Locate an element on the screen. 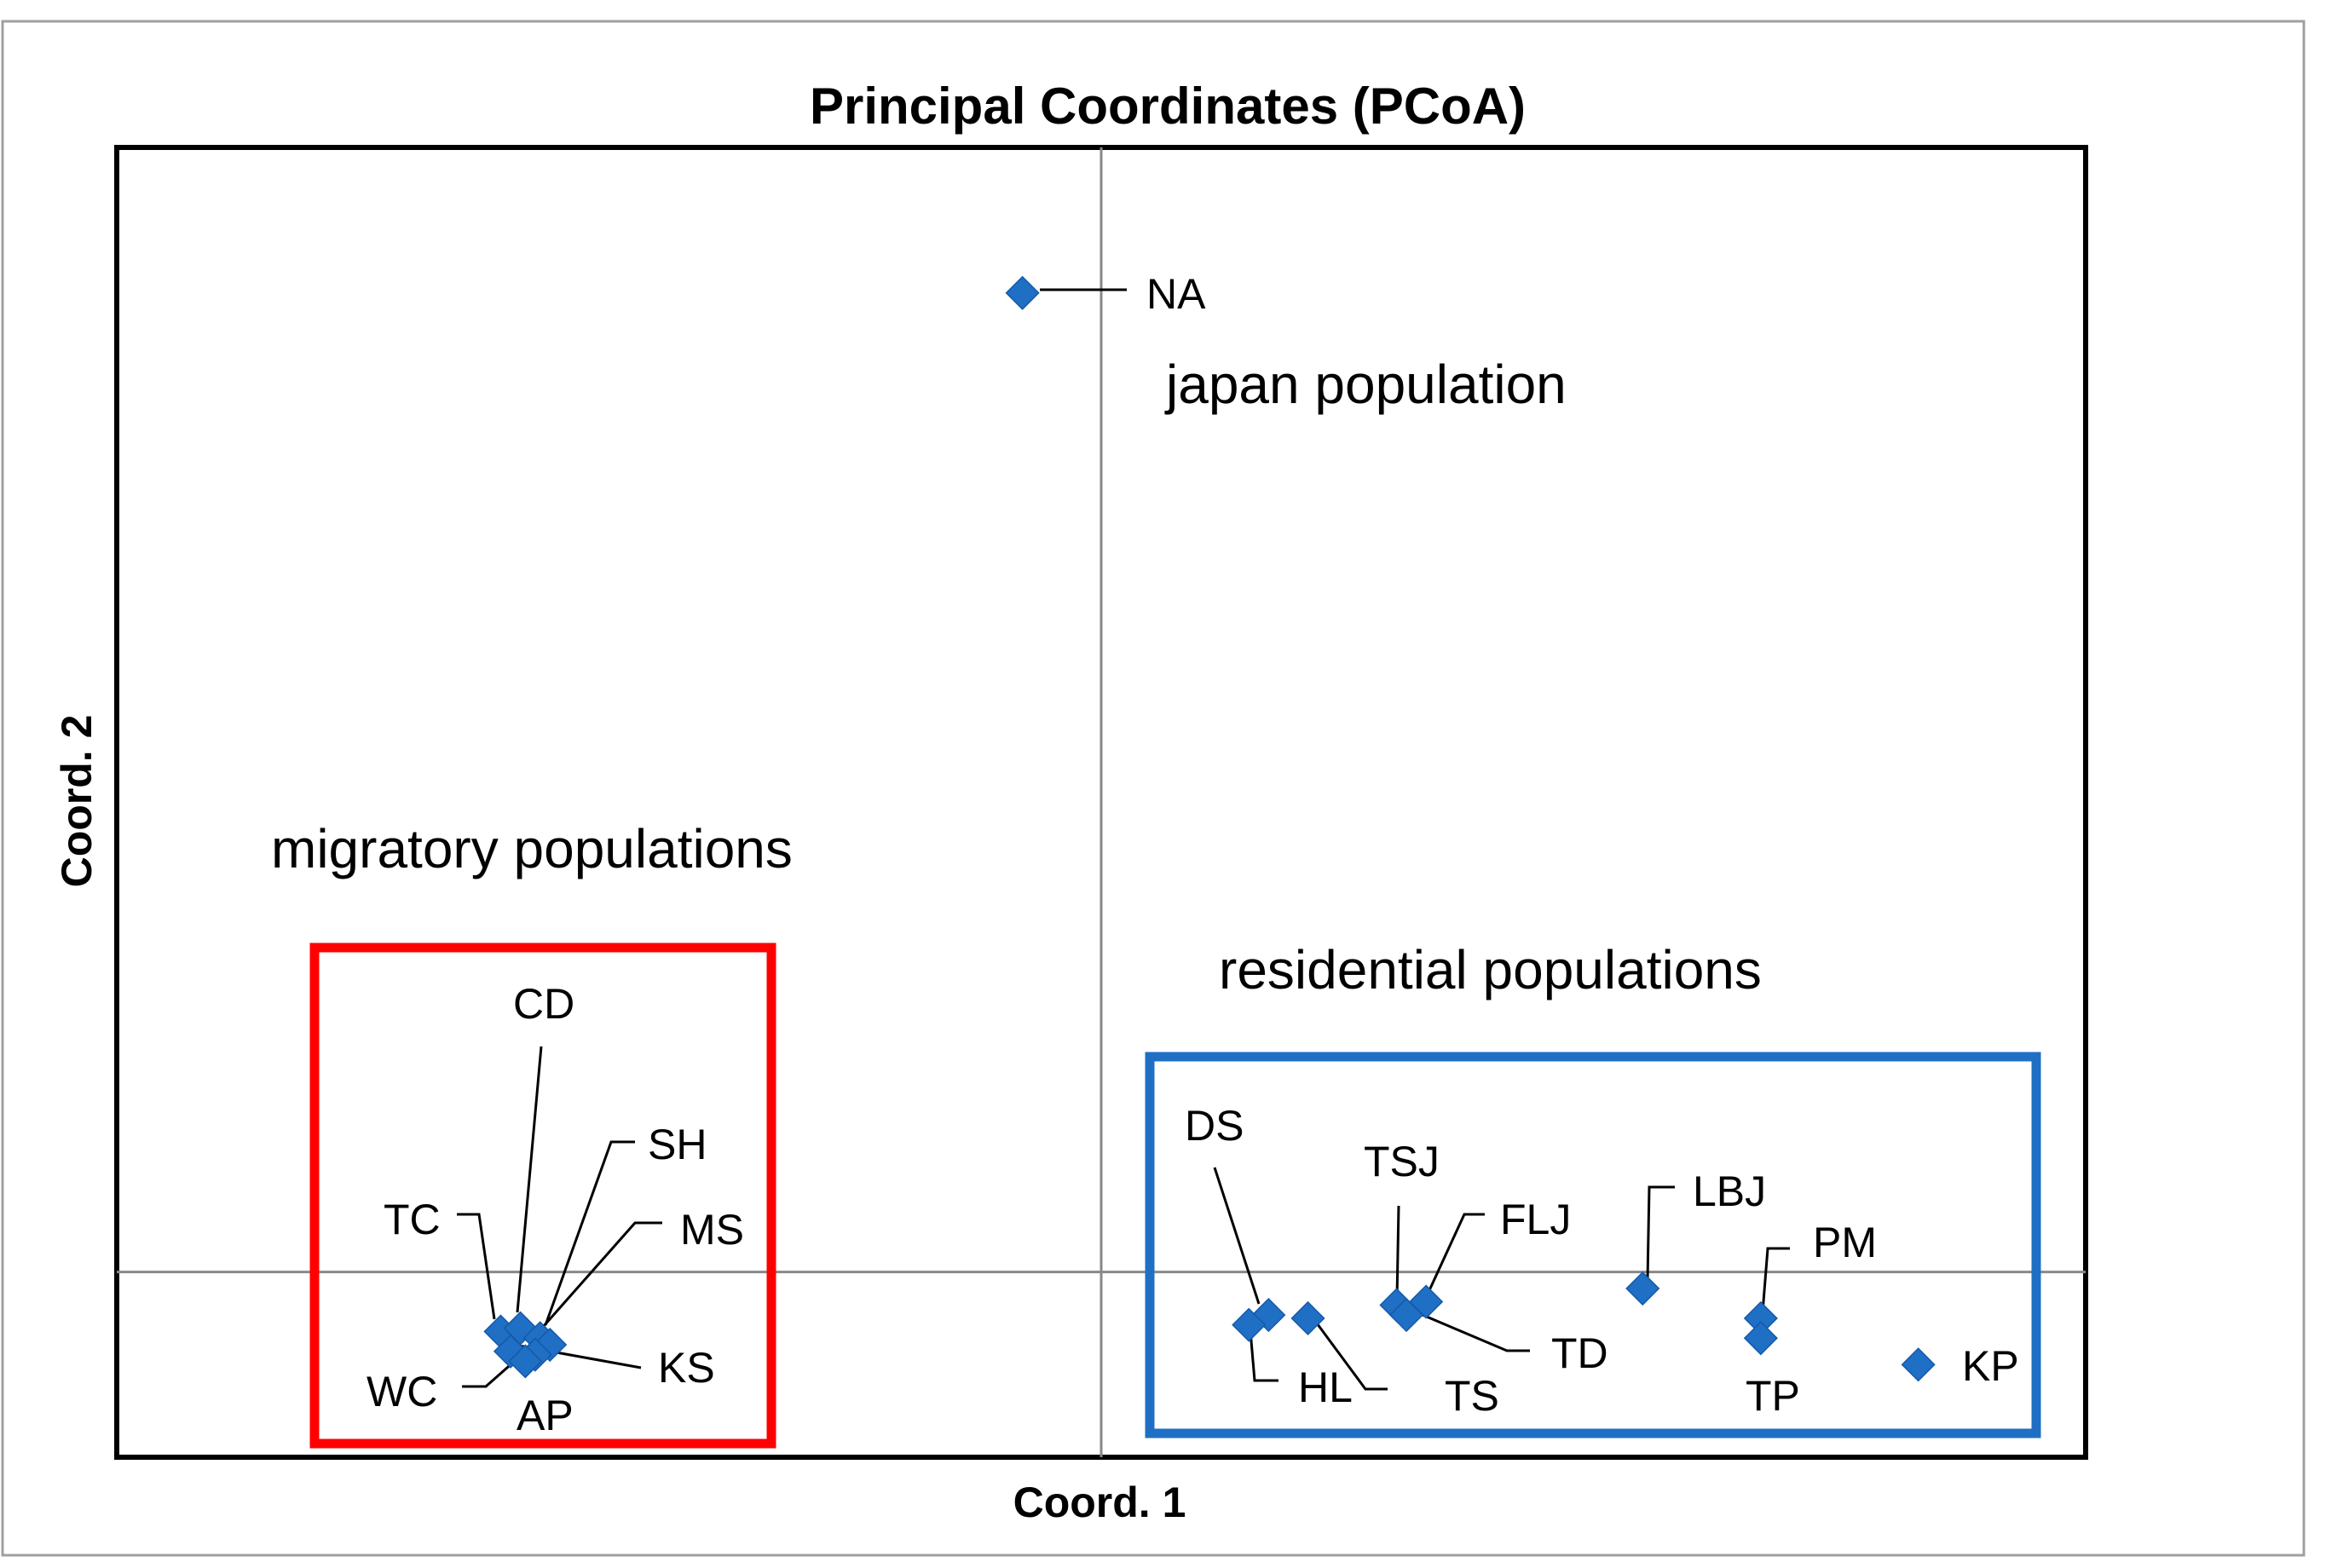 This screenshot has height=1568, width=2326. point-label-kp: KP is located at coordinates (1990, 1366).